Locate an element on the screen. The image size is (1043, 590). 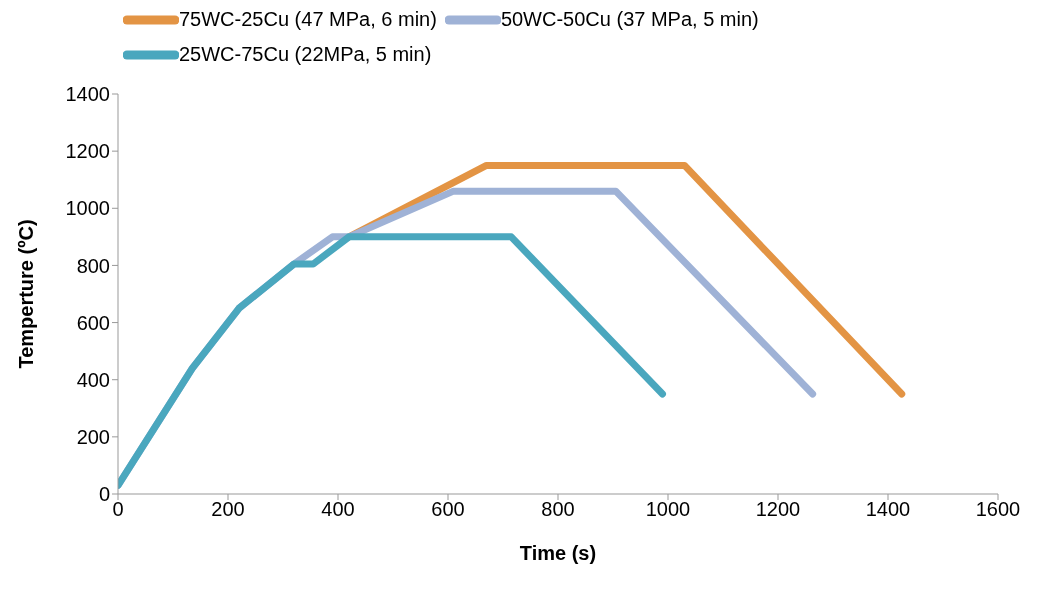
y-tick-label: 1200 is located at coordinates (87, 151).